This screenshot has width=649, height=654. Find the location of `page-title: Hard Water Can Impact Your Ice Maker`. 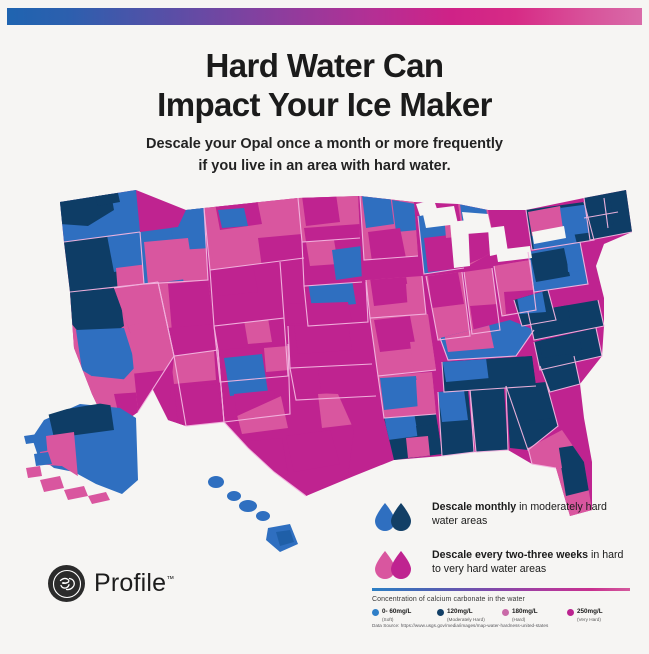

page-title: Hard Water Can Impact Your Ice Maker is located at coordinates (324, 85).